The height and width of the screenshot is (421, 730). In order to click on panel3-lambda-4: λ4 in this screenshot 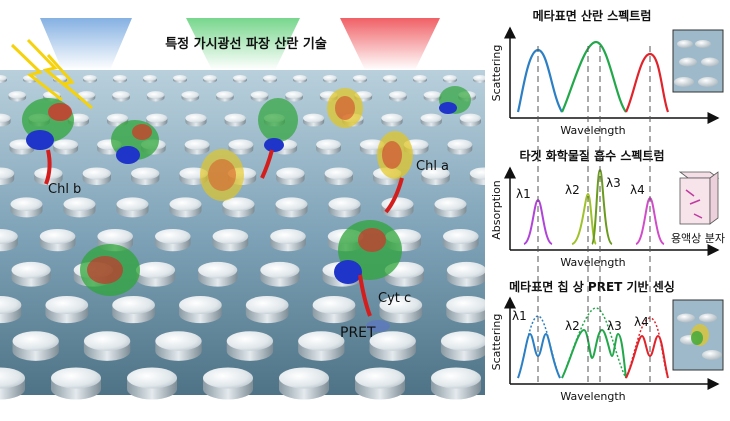, I will do `click(641, 322)`.